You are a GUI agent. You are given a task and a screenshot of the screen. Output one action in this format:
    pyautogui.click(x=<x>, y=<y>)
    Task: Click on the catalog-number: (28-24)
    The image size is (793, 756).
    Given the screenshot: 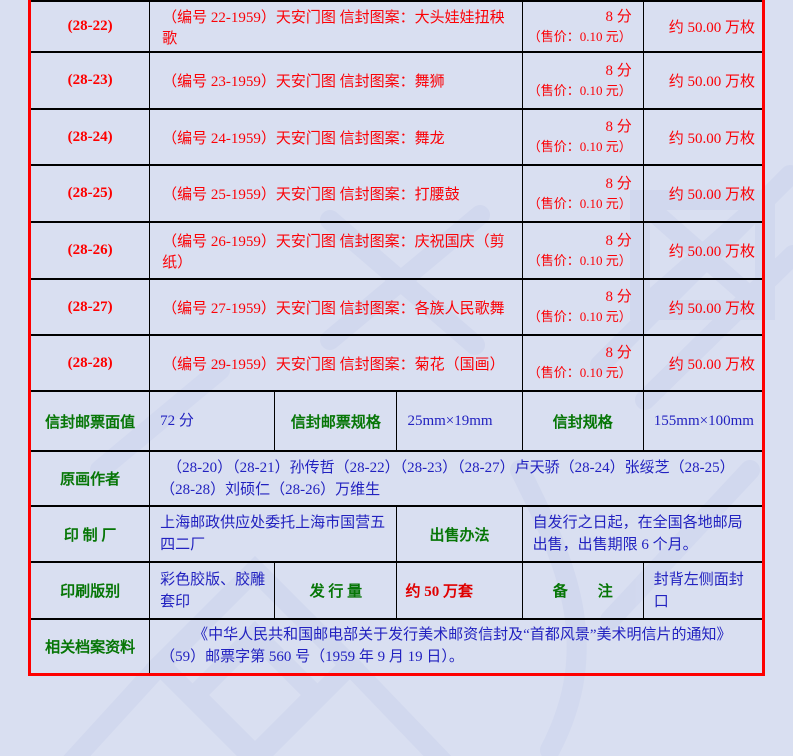 What is the action you would take?
    pyautogui.click(x=89, y=137)
    